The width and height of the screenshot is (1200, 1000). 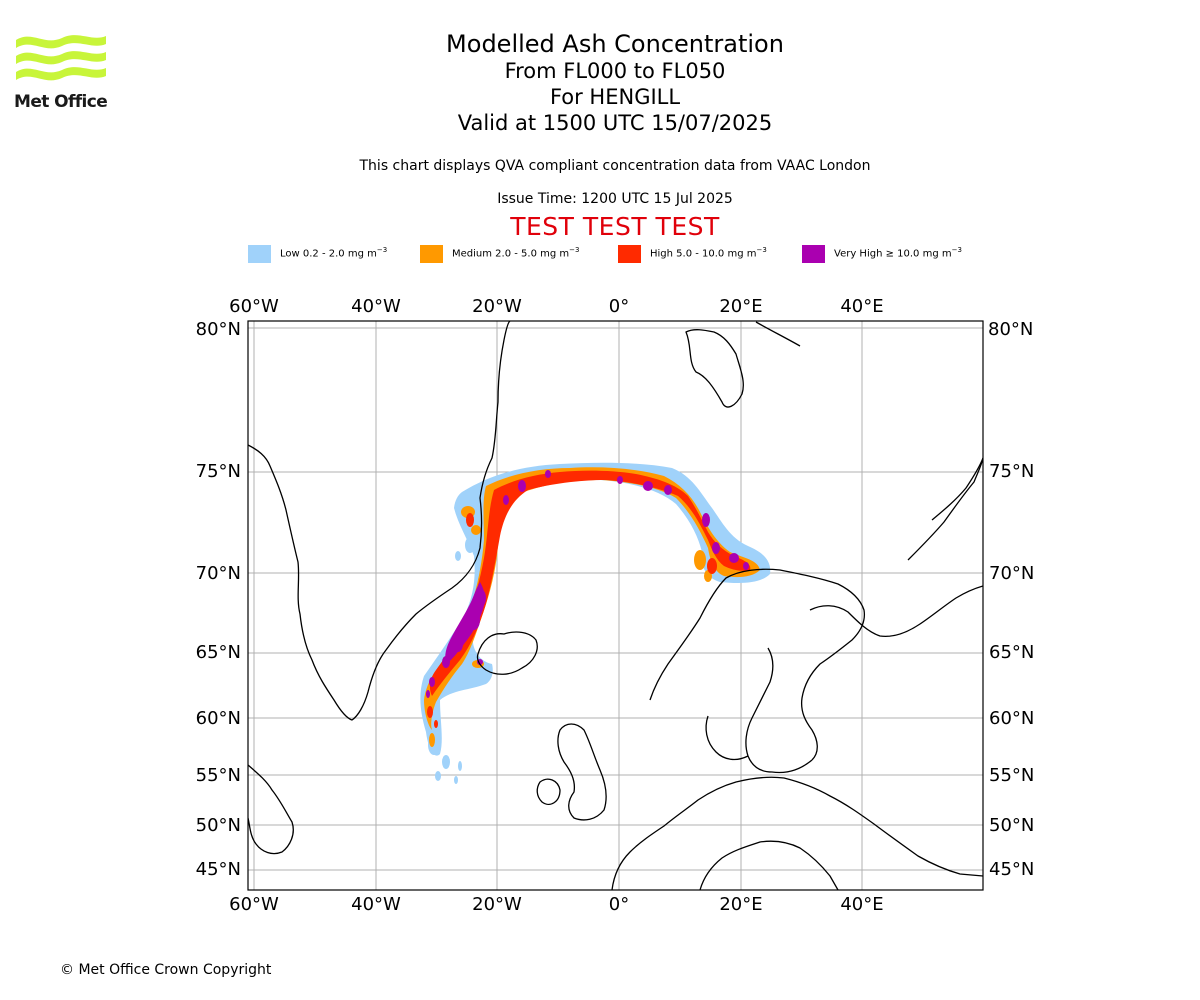 I want to click on bottom-lon-label: 40°E, so click(x=861, y=904).